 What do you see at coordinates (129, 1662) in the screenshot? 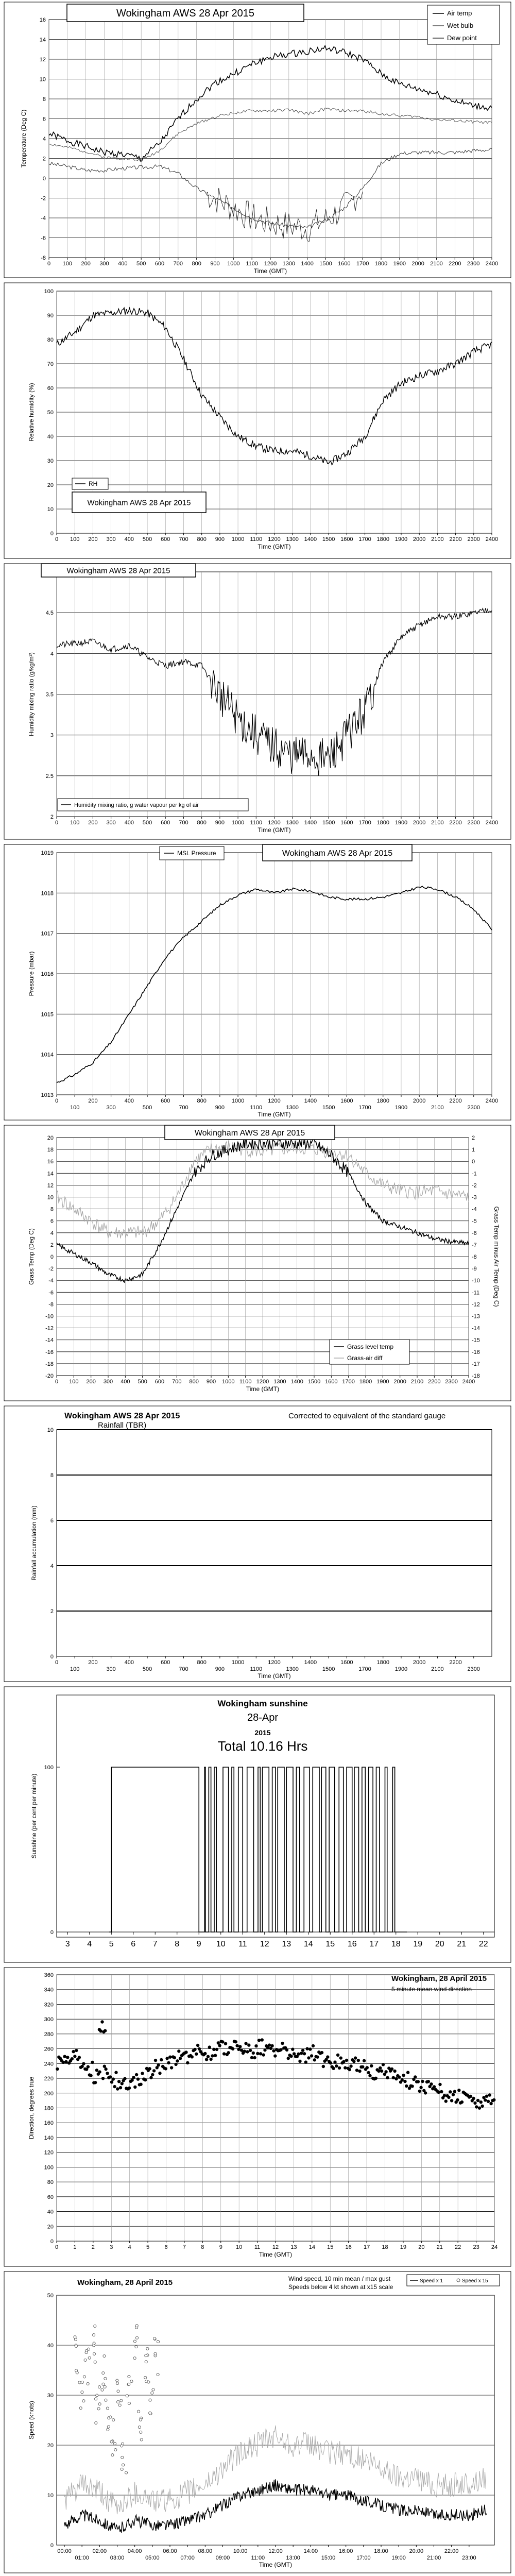
I see `x-tick-label: 400` at bounding box center [129, 1662].